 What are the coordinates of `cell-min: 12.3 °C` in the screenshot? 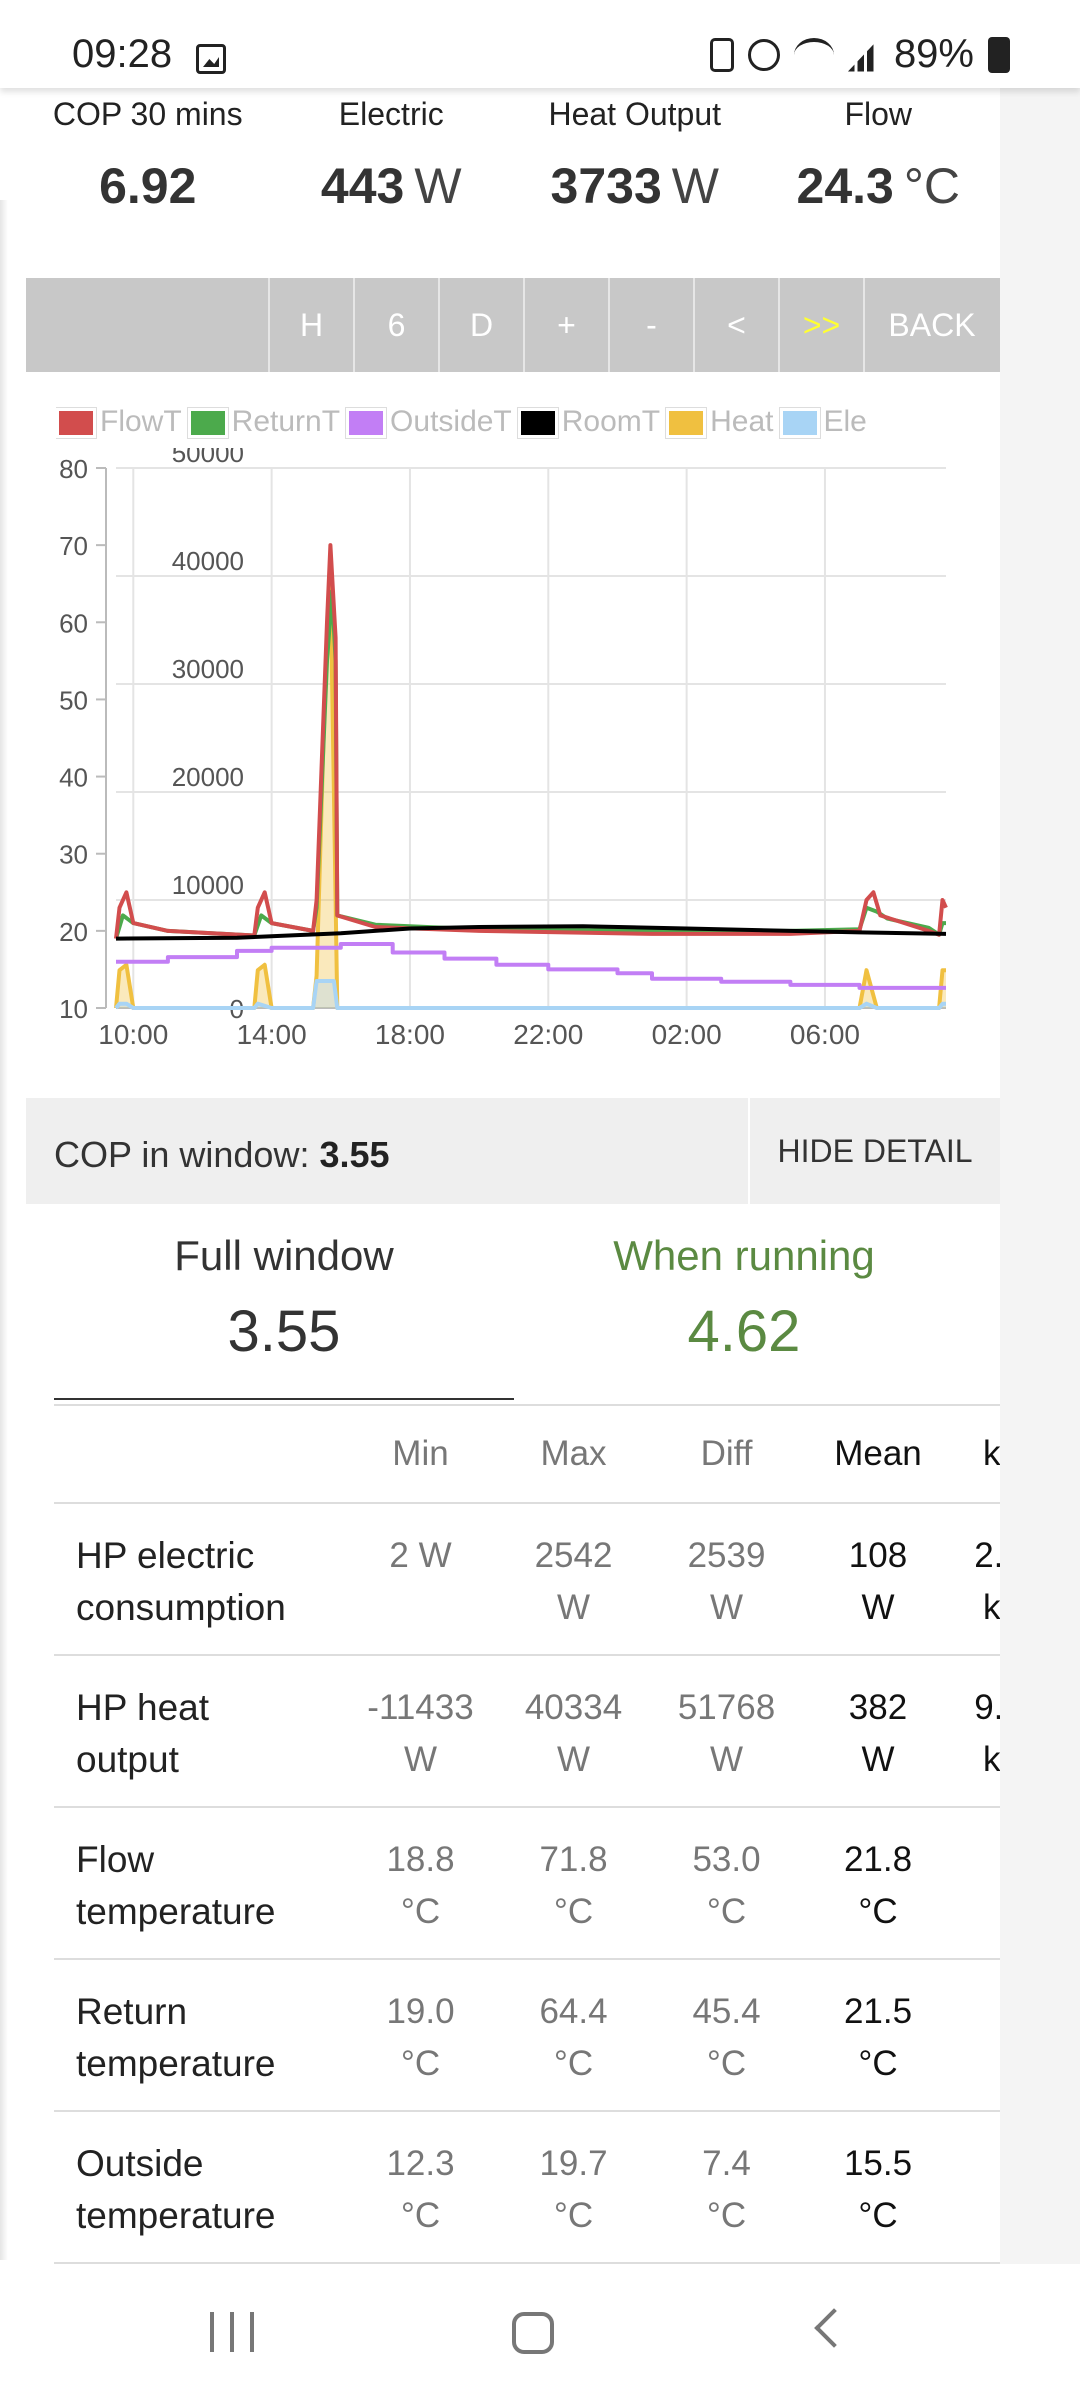 It's located at (420, 2200).